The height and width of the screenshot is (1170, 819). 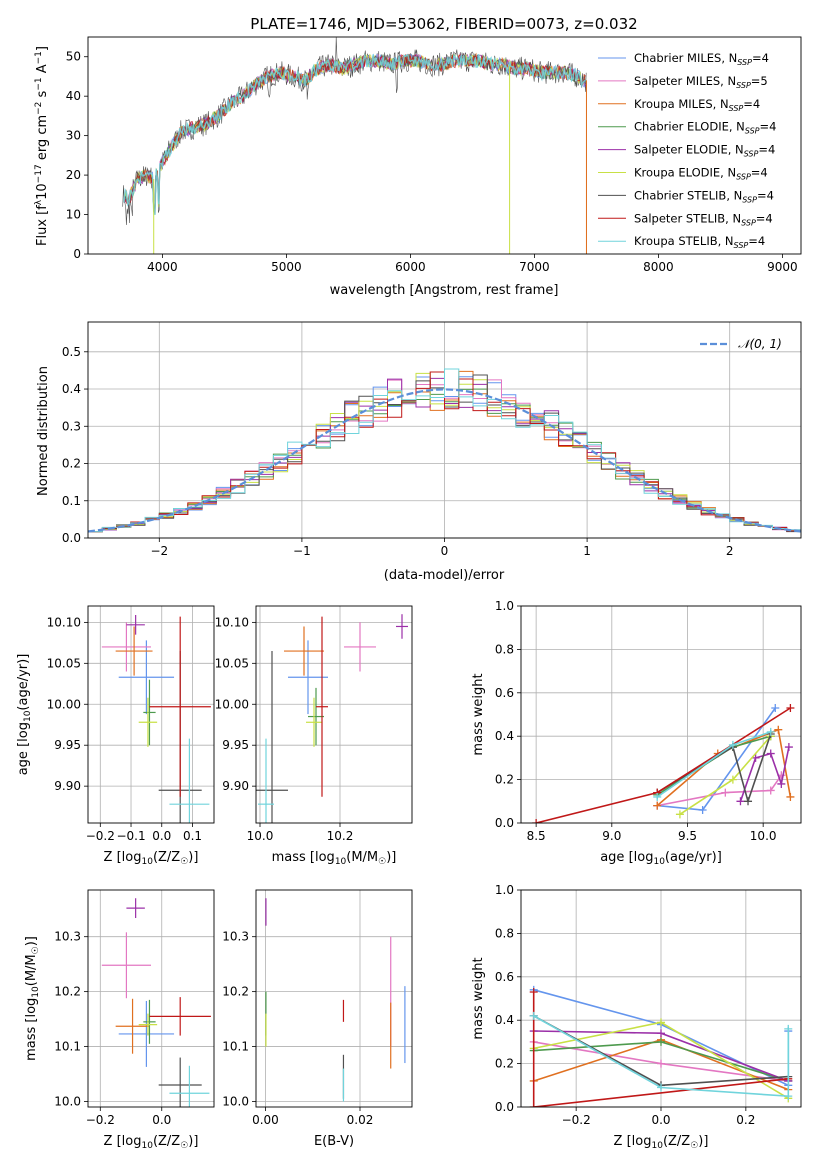 I want to click on normal-reference-line, so click(x=444, y=460).